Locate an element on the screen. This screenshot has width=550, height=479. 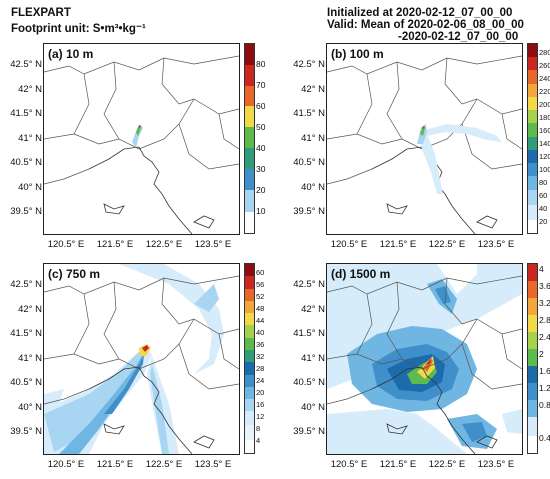
b-ylab-41: 41° N is located at coordinates (313, 138).